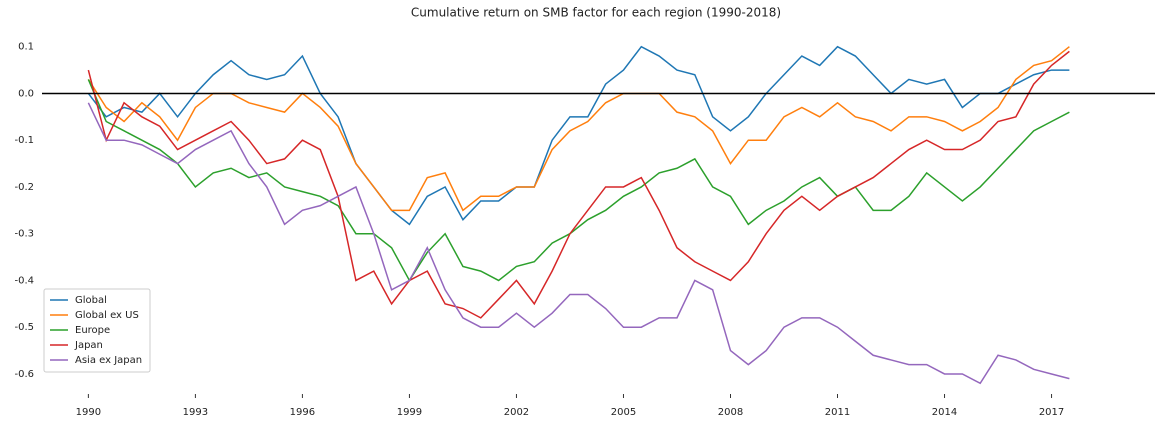  What do you see at coordinates (837, 412) in the screenshot?
I see `x-tick-label: 2011` at bounding box center [837, 412].